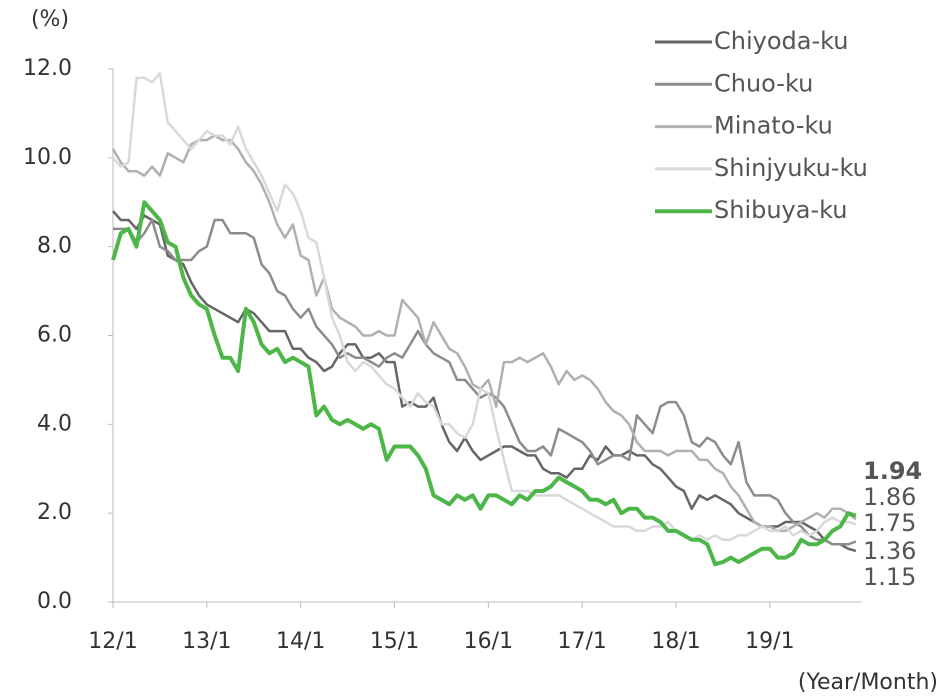  What do you see at coordinates (54, 512) in the screenshot?
I see `y-tick-label: 2.0` at bounding box center [54, 512].